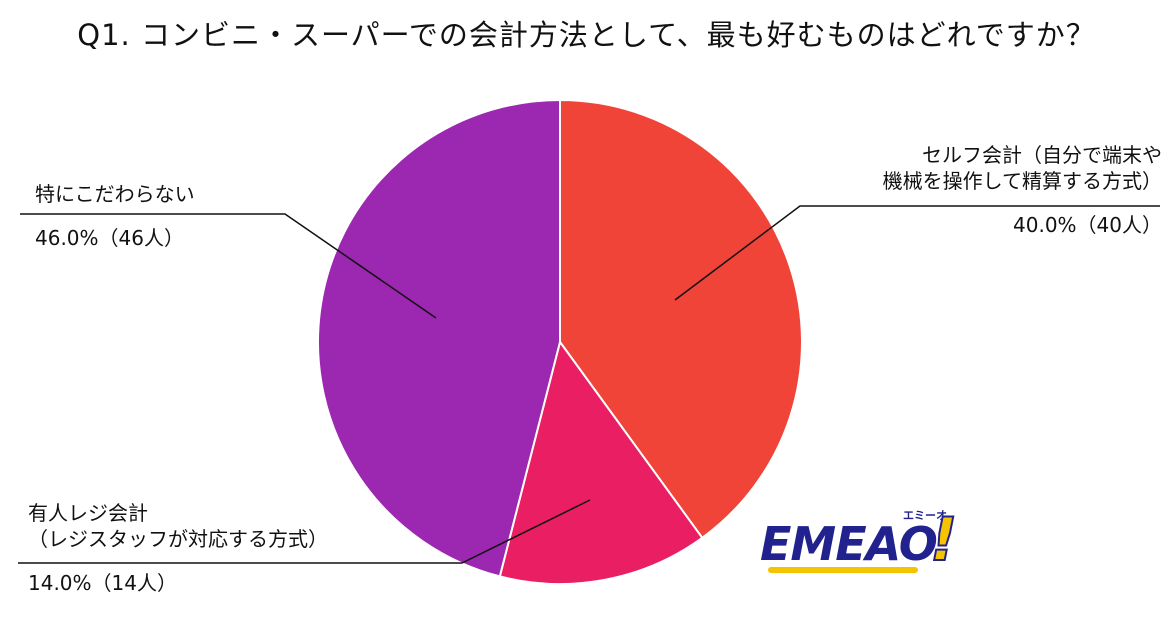 This screenshot has height=618, width=1173. I want to click on slice-value-self-checkout: 40.0%（40人）, so click(1087, 225).